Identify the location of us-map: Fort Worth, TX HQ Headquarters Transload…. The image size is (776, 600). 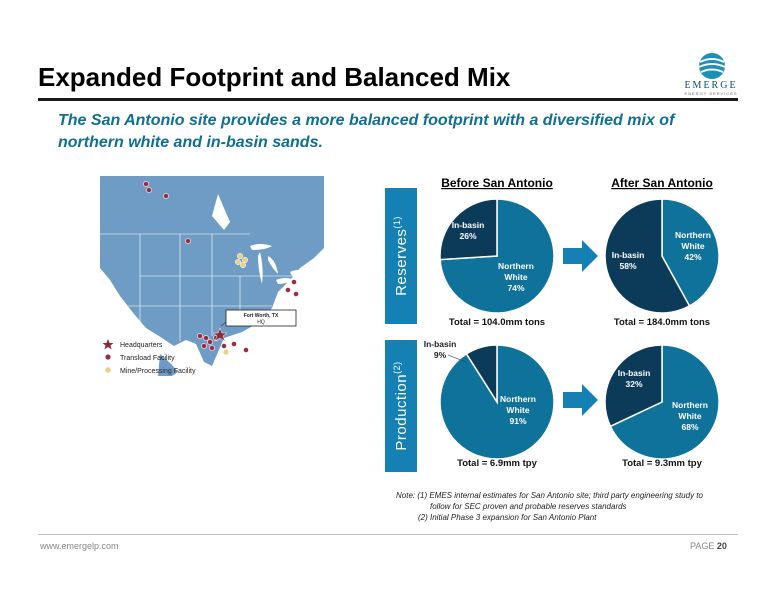
(212, 276).